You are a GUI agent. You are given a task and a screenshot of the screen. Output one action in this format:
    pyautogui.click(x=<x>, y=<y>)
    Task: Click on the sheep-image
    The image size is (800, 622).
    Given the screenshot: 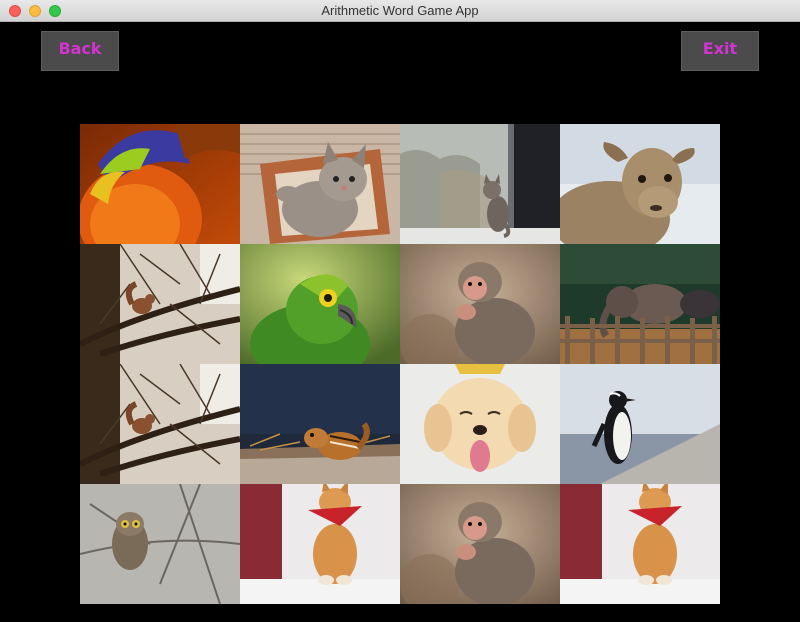 What is the action you would take?
    pyautogui.click(x=640, y=184)
    